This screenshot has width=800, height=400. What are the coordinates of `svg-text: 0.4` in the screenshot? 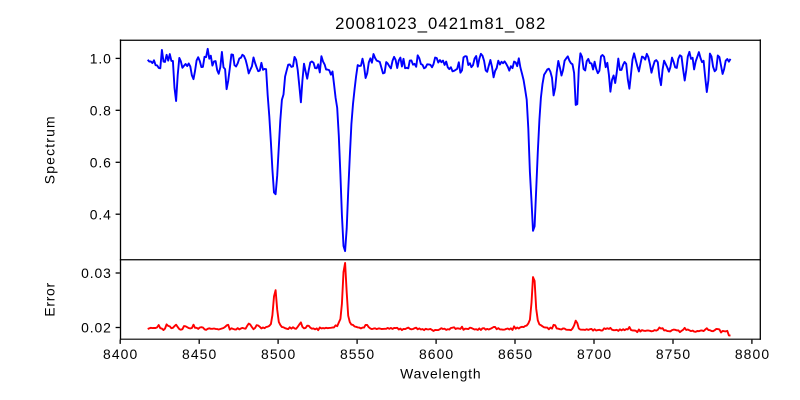 It's located at (101, 214).